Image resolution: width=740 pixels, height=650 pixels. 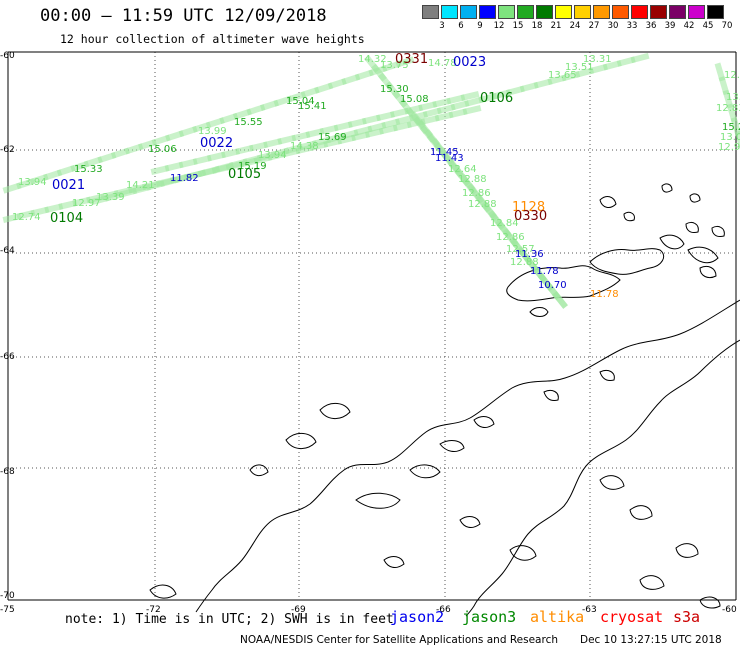 What do you see at coordinates (248, 122) in the screenshot?
I see `swh-label: 15.55` at bounding box center [248, 122].